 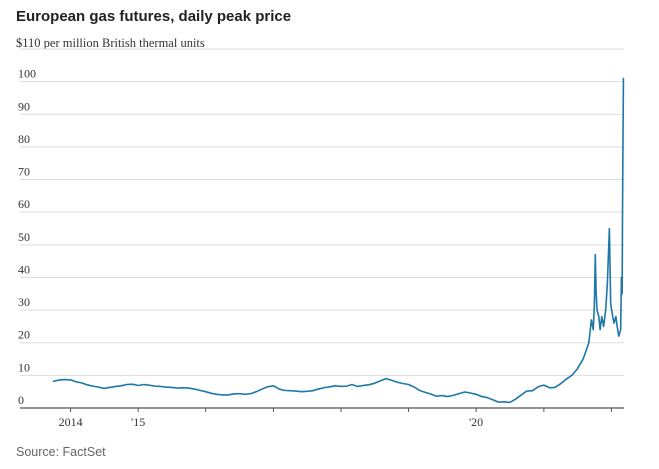 I want to click on x-tick-2020: '20, so click(x=476, y=418).